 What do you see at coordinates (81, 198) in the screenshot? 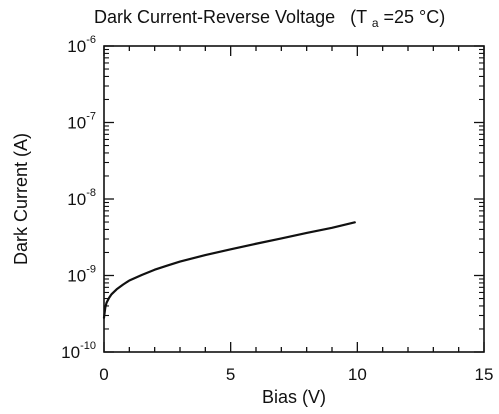
I see `y-tick-label: 10⁻⁸` at bounding box center [81, 198].